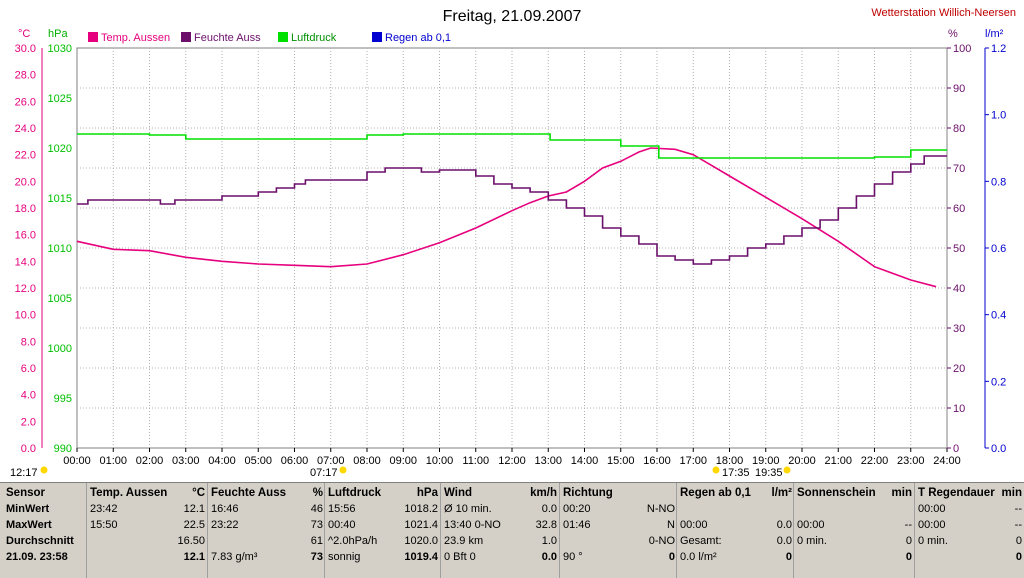 The image size is (1024, 578). Describe the element at coordinates (698, 557) in the screenshot. I see `cell-label: 0.0 l/m²` at that location.